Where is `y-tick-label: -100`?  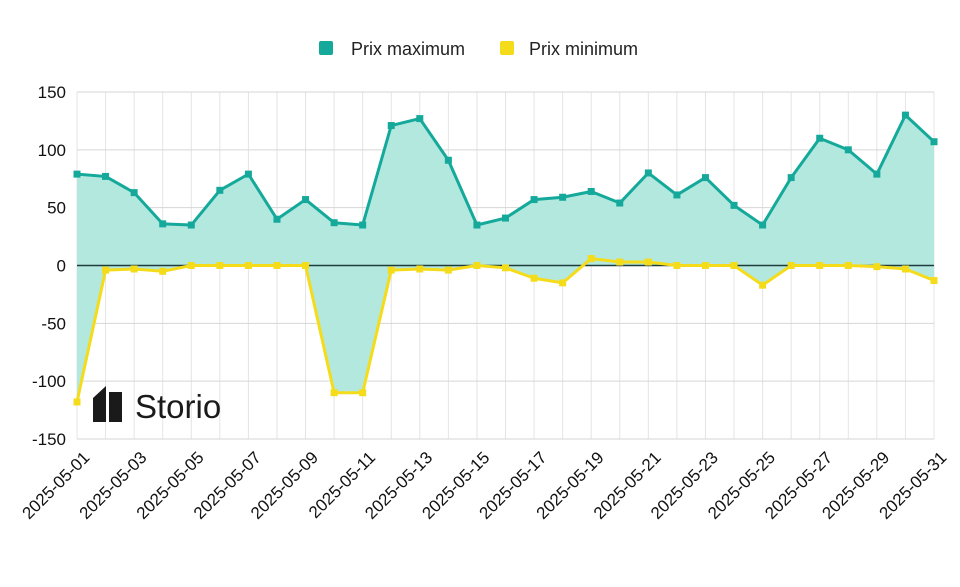
y-tick-label: -100 is located at coordinates (49, 381).